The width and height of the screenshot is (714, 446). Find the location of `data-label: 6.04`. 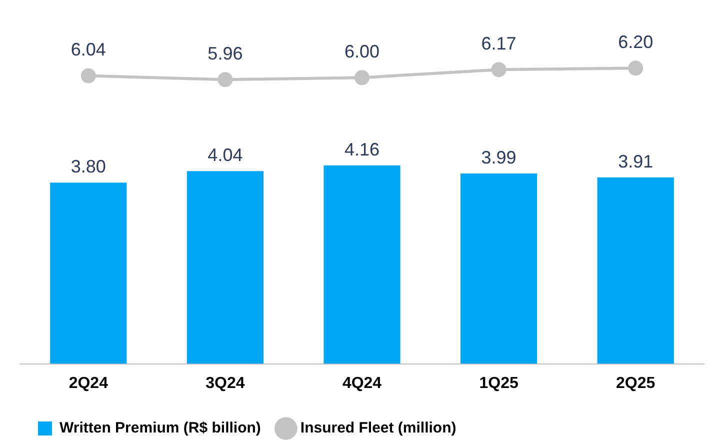

data-label: 6.04 is located at coordinates (88, 50).